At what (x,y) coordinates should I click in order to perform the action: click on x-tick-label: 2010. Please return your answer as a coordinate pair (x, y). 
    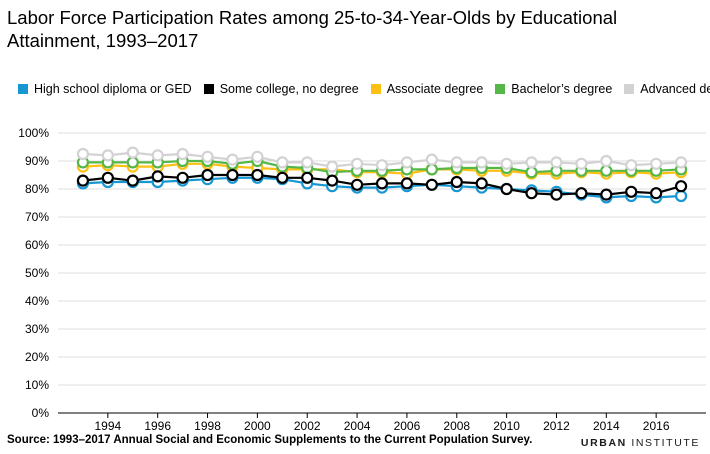
    Looking at the image, I should click on (506, 424).